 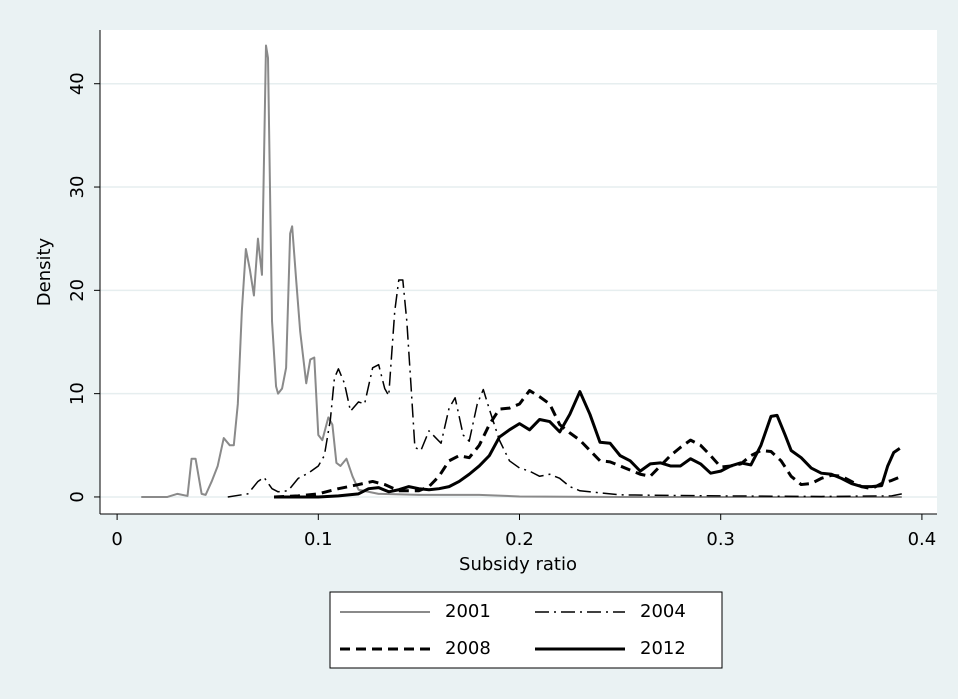 I want to click on y-axis-title: Density, so click(x=44, y=271).